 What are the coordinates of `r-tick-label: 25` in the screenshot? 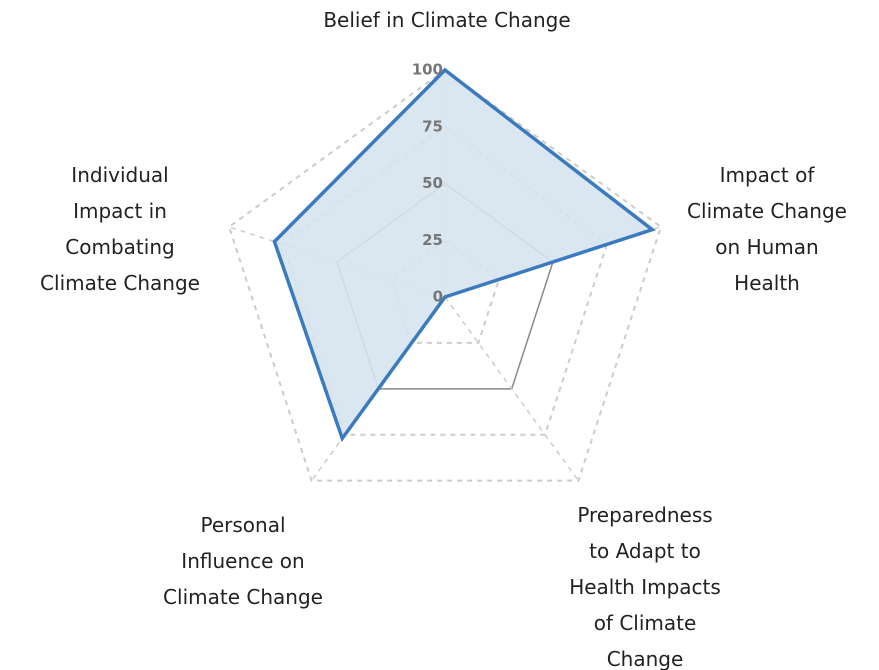 It's located at (432, 240).